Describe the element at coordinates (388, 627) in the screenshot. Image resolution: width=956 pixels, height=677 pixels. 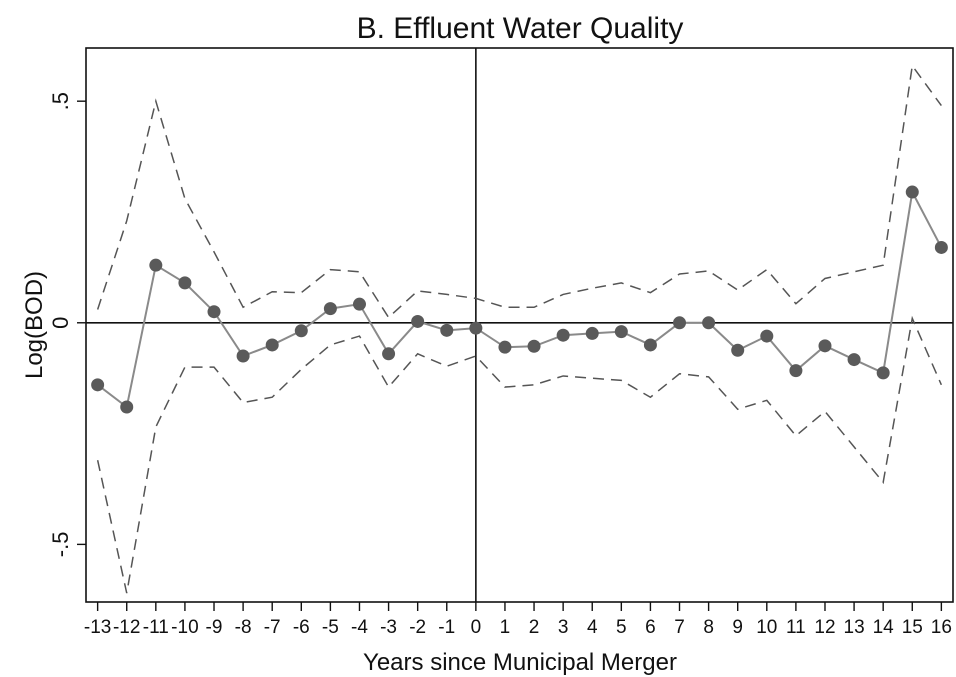
I see `x-tick-label: -3` at that location.